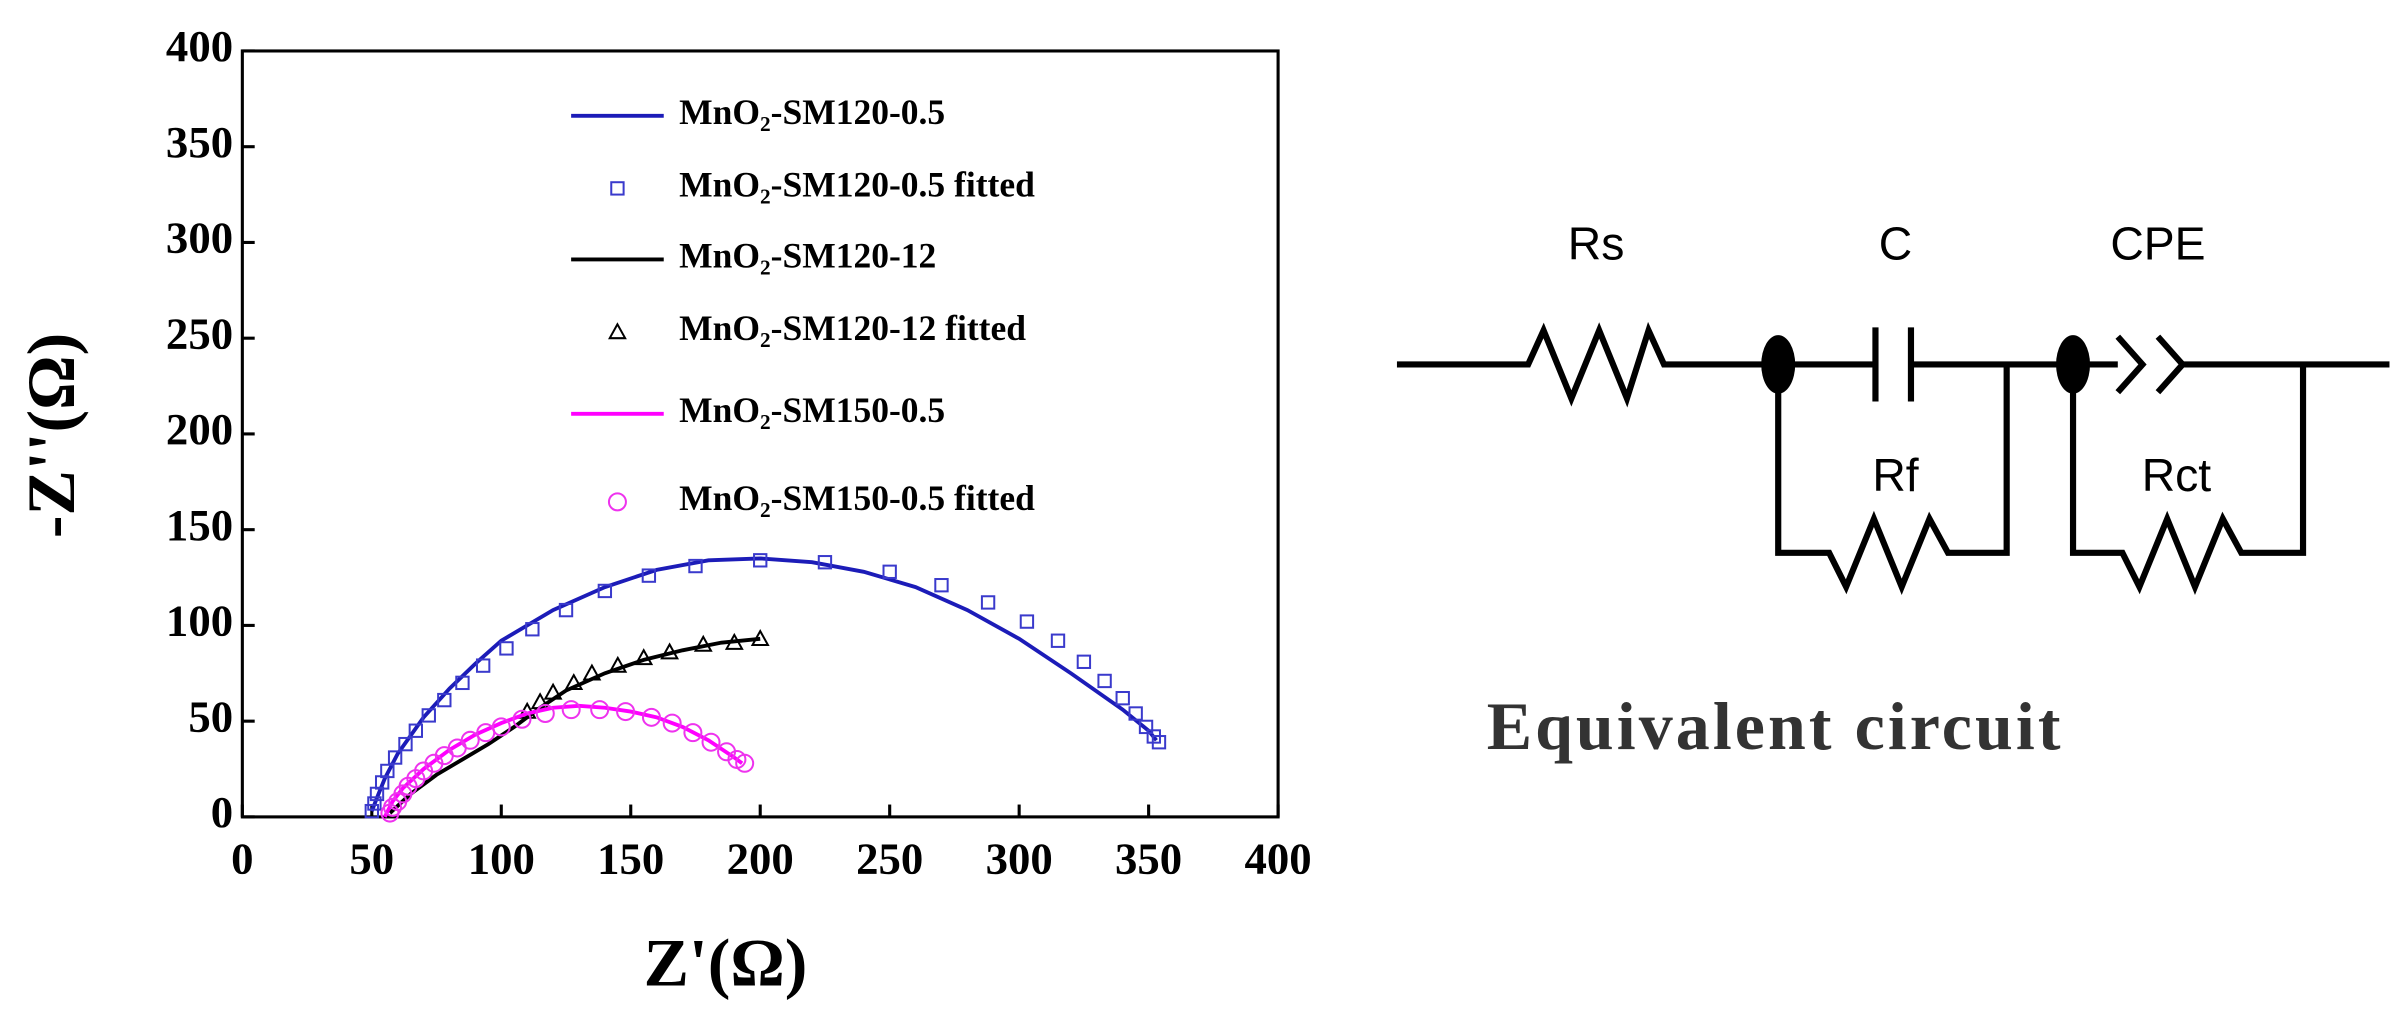  I want to click on legend-label: MnO₂-SM120-0.5, so click(812, 112).